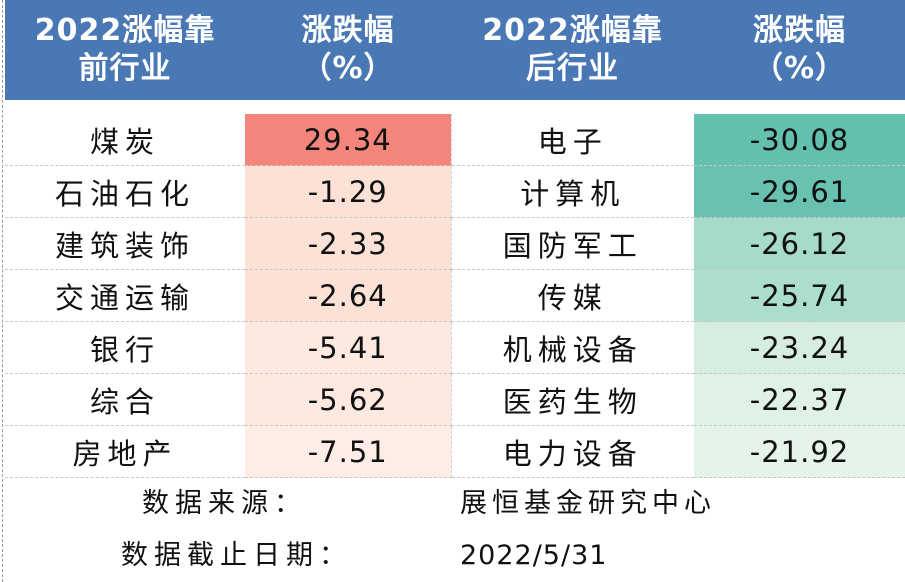 The height and width of the screenshot is (582, 905). I want to click on table-row: 煤炭 29.34 电子 -30.08, so click(455, 140).